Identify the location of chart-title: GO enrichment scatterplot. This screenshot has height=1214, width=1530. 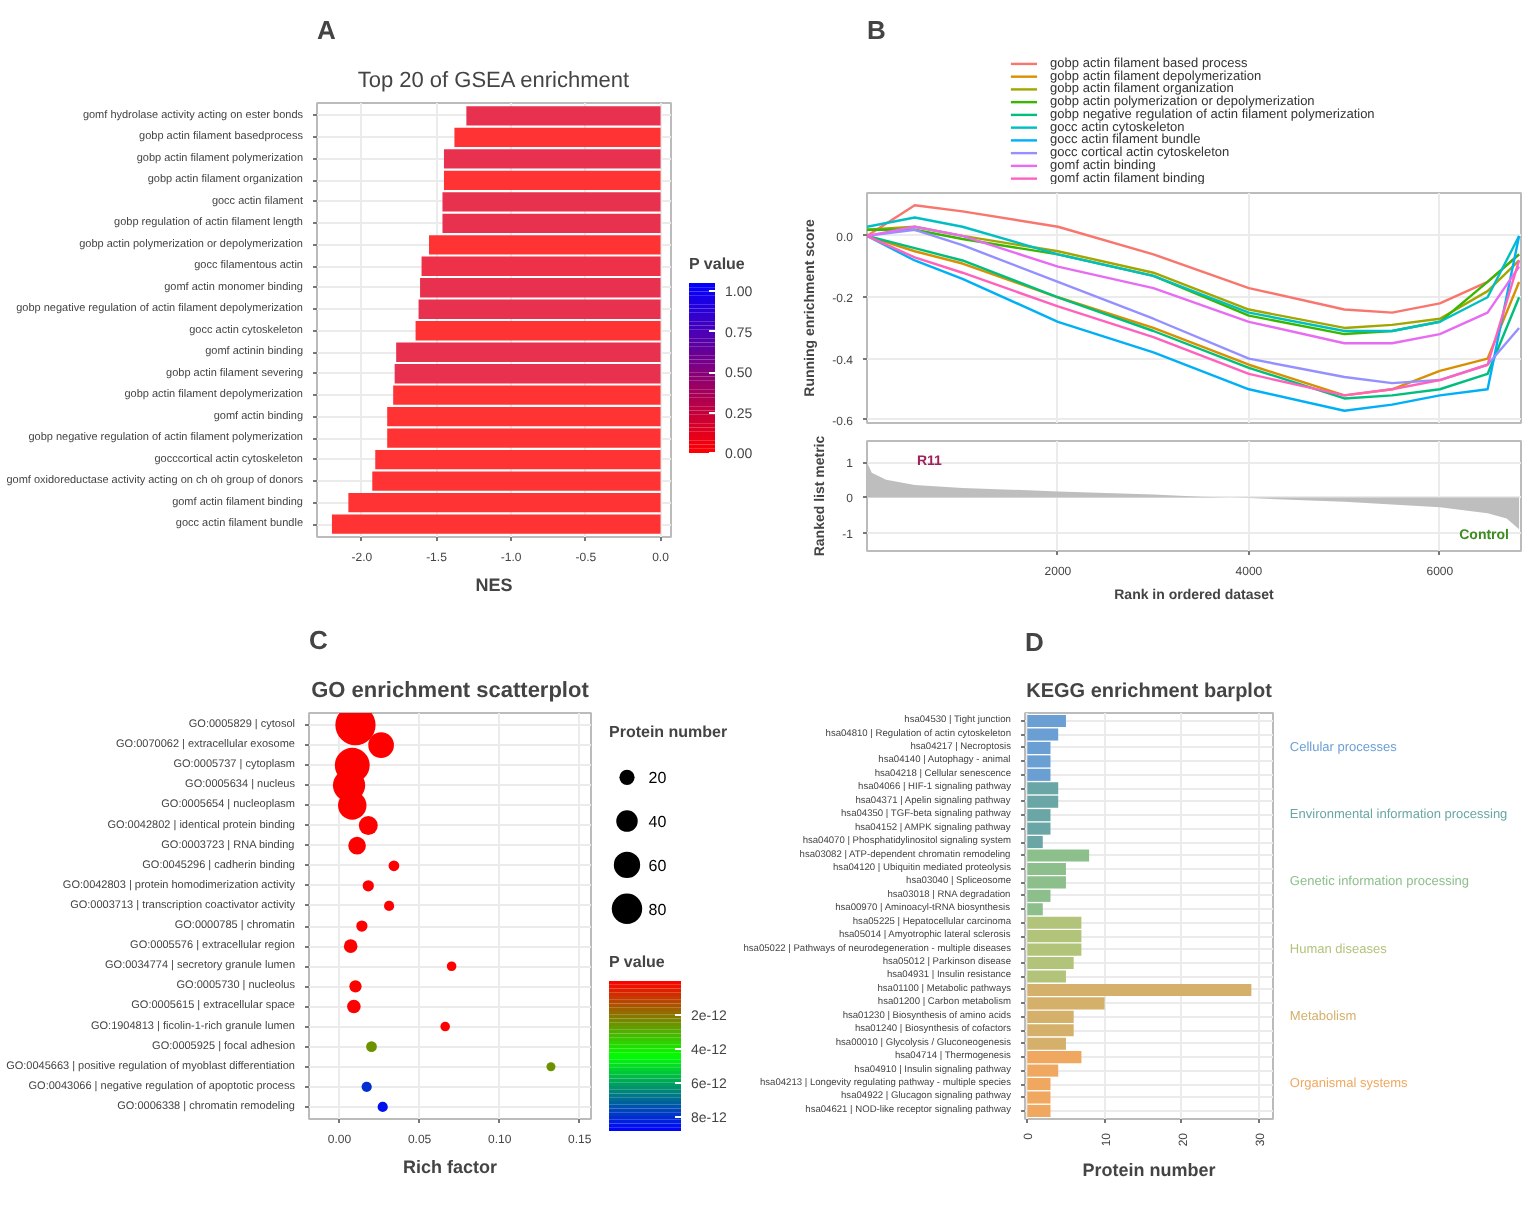
(450, 691).